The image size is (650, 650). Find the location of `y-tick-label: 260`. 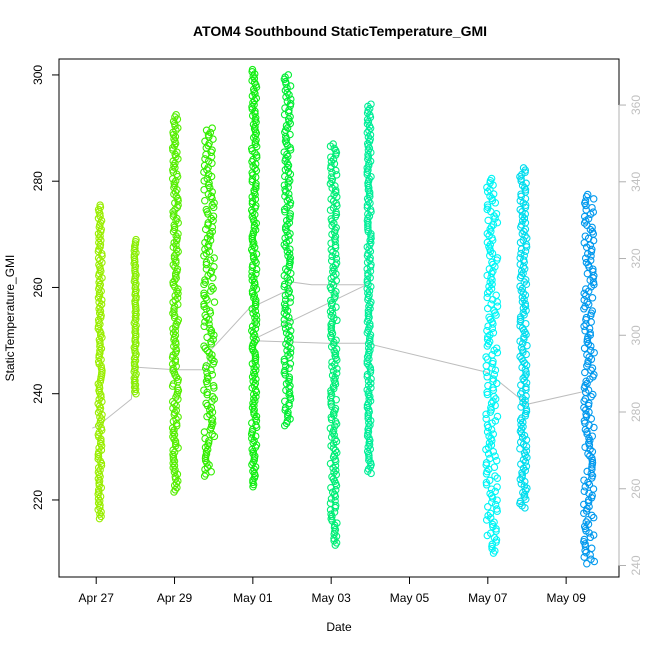

y-tick-label: 260 is located at coordinates (38, 287).